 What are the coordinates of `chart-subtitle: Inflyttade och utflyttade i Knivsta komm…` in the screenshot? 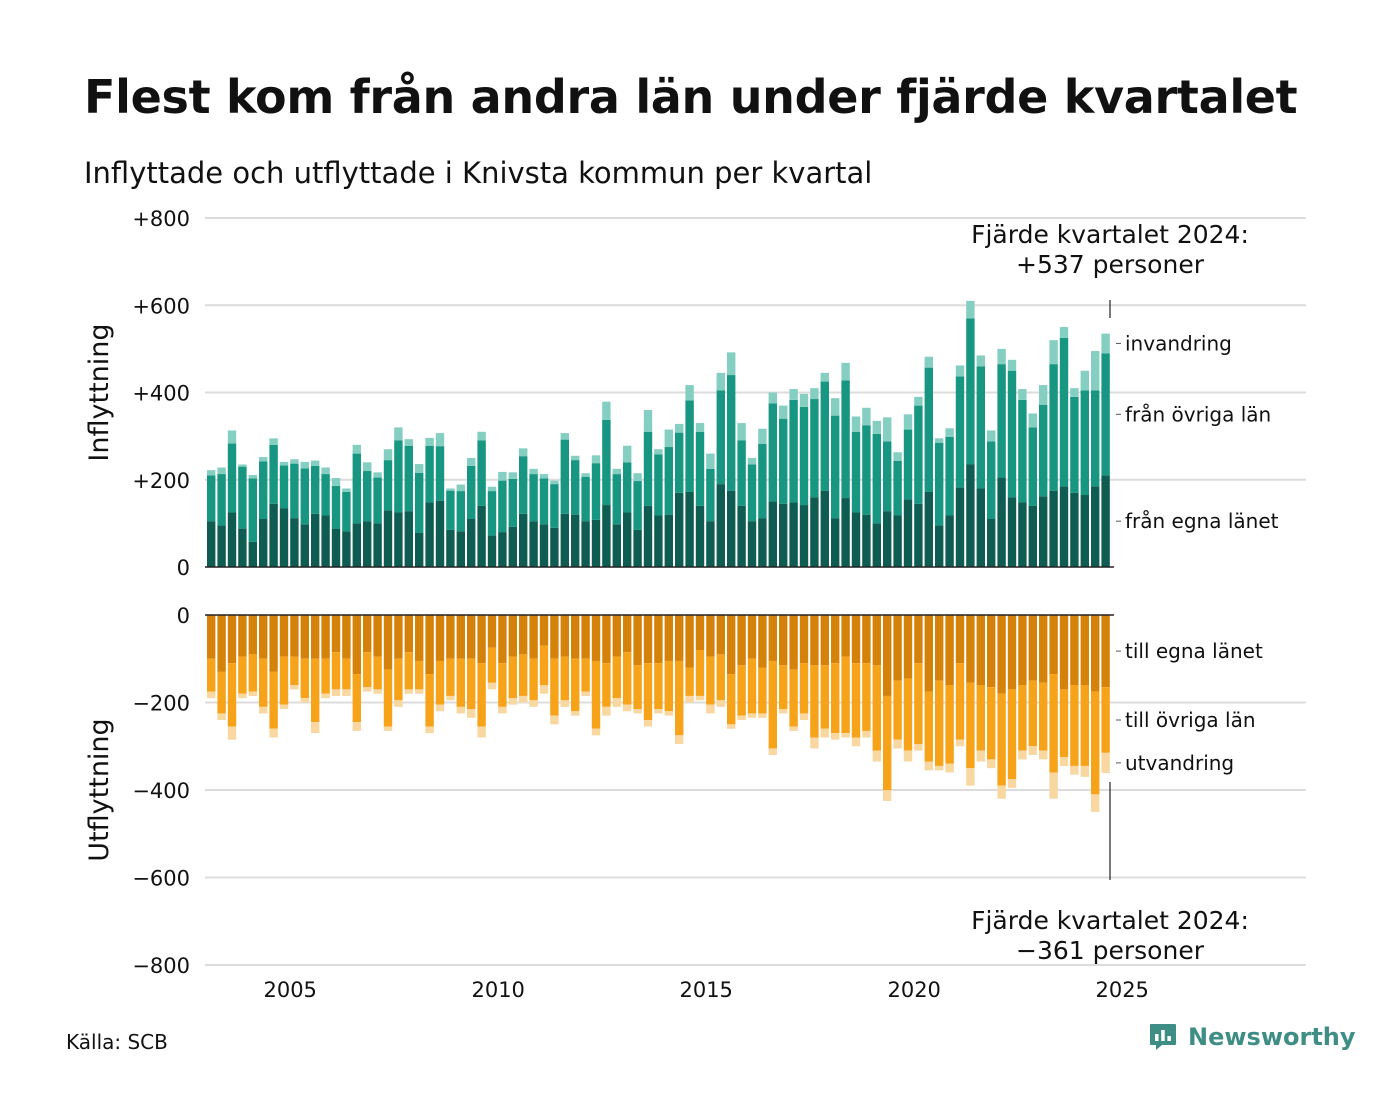 It's located at (478, 173).